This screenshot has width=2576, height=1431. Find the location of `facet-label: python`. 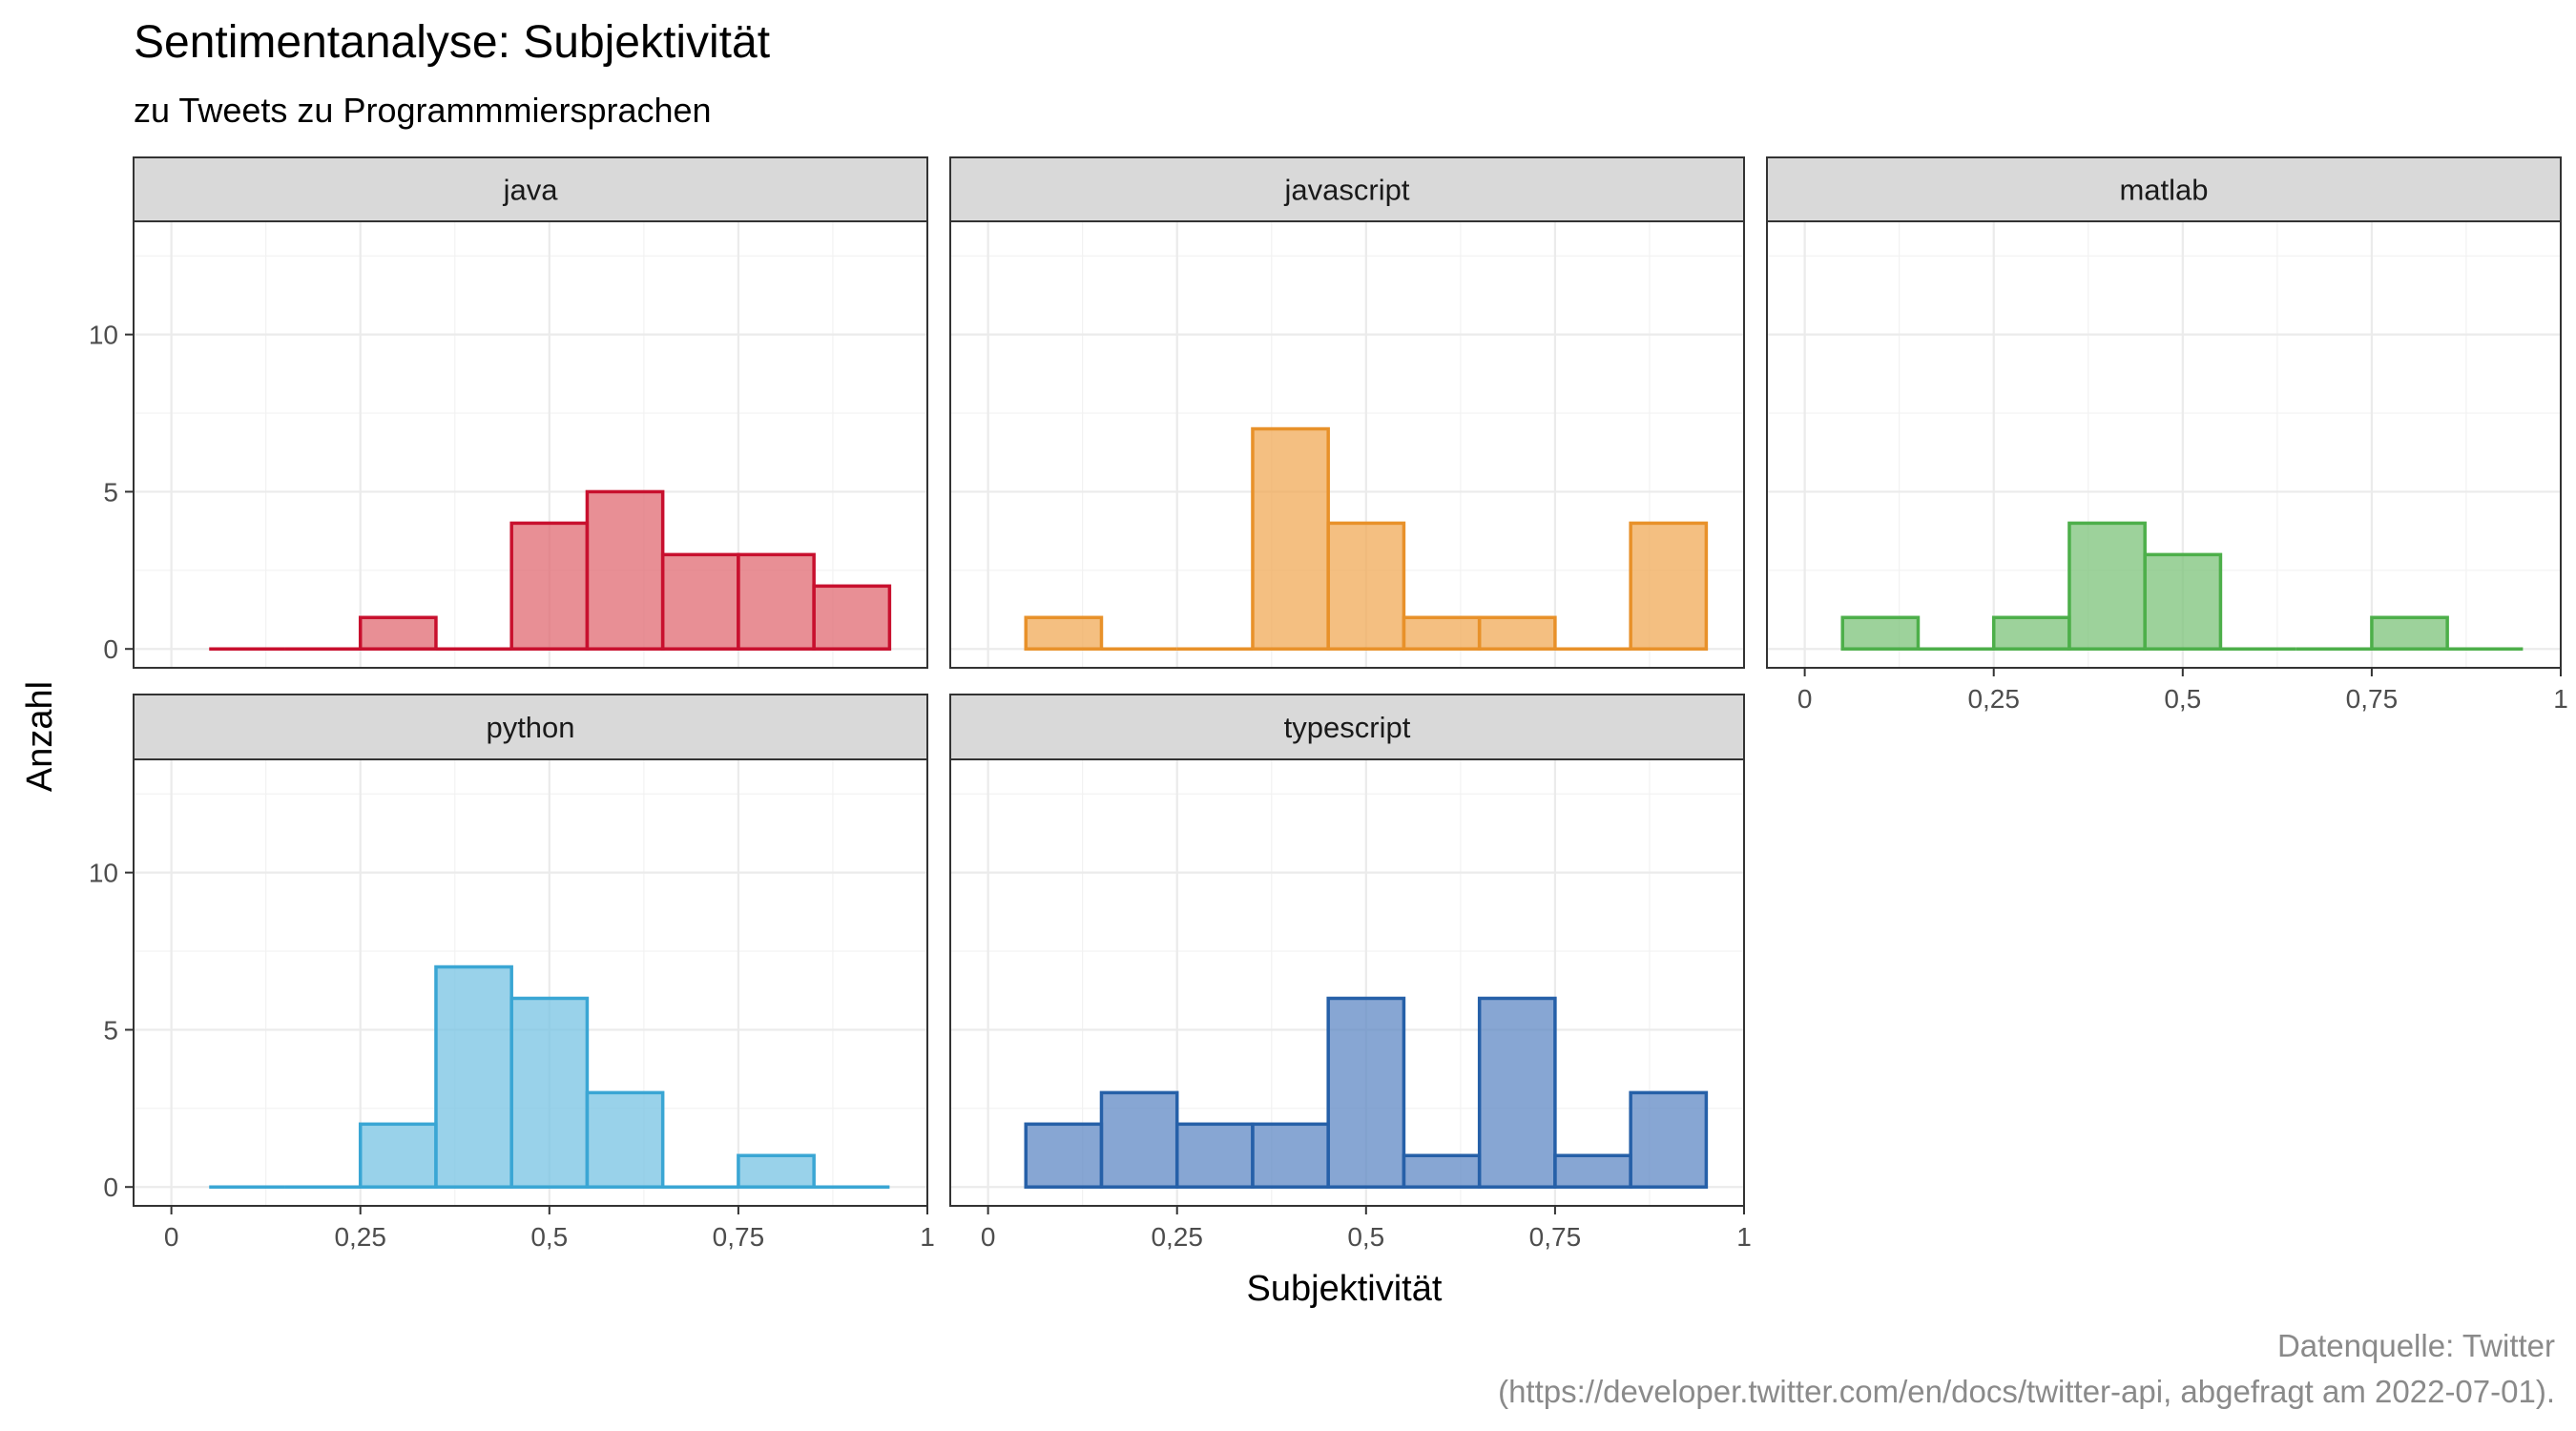

facet-label: python is located at coordinates (530, 727).